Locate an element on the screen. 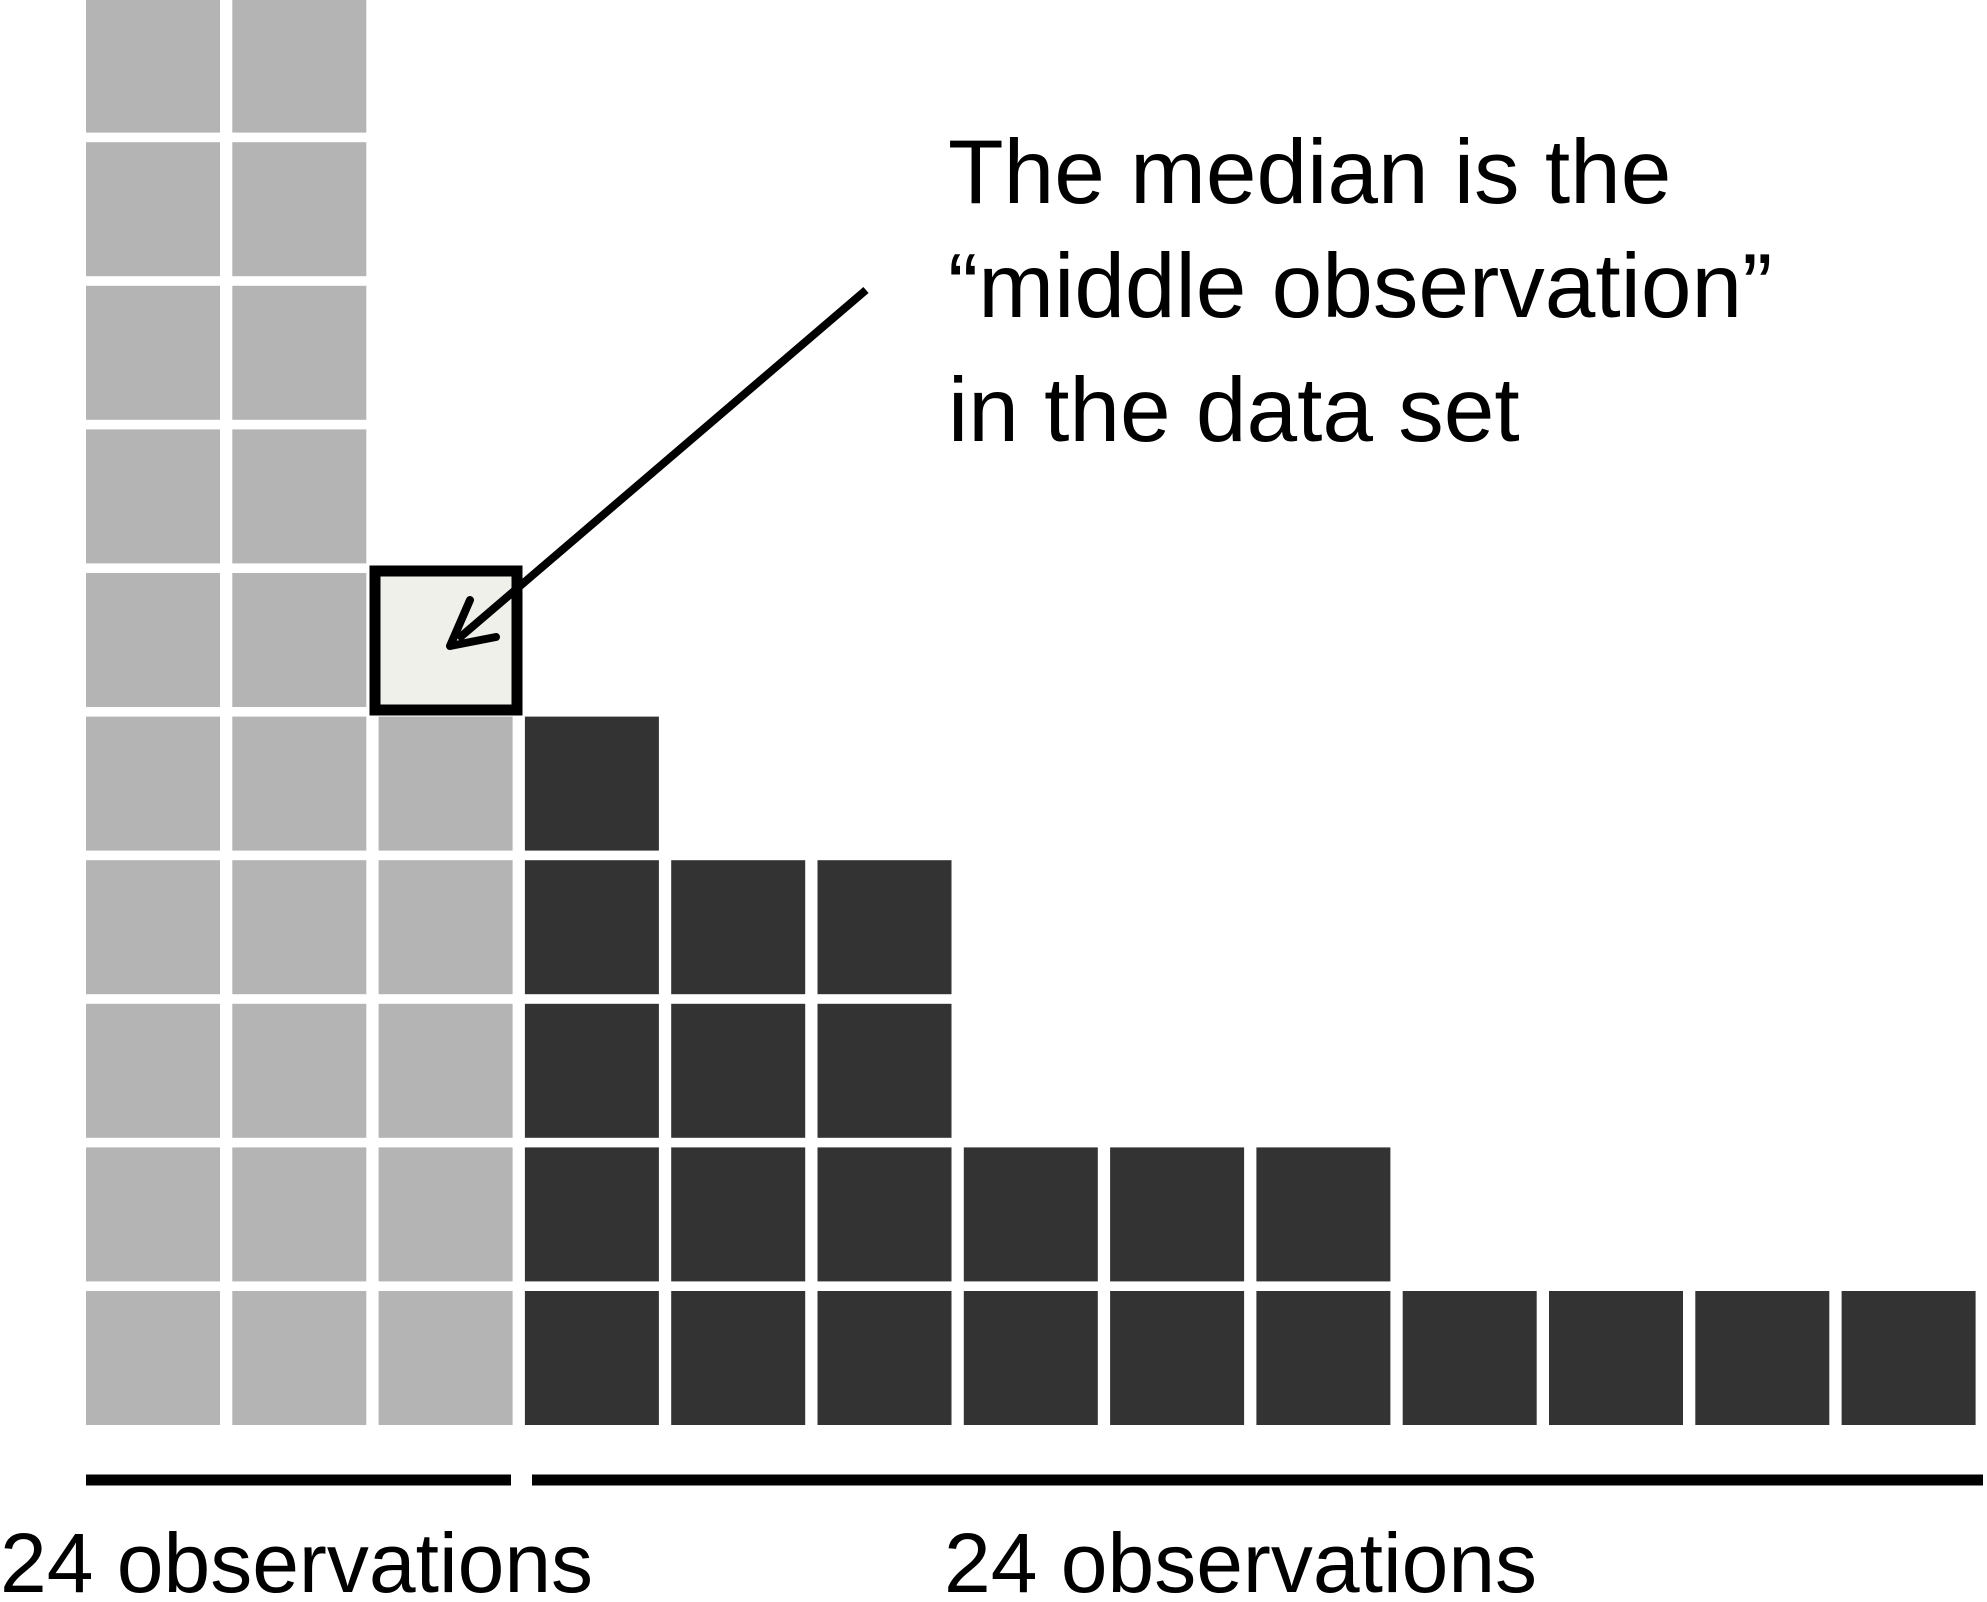 This screenshot has height=1602, width=1987. left-label: 24 observations is located at coordinates (296, 1559).